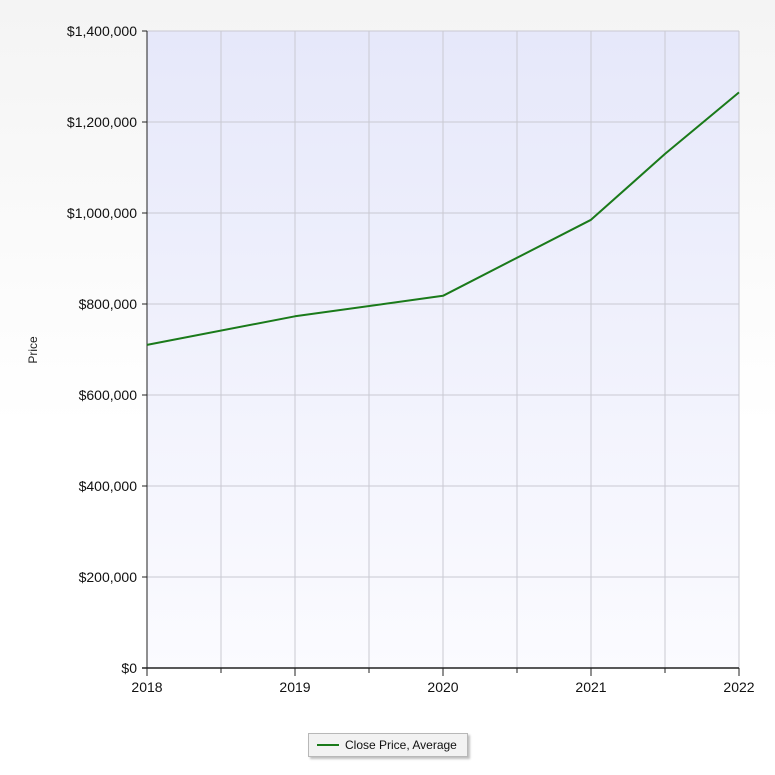  I want to click on y-tick-label: $1,000,000, so click(102, 213).